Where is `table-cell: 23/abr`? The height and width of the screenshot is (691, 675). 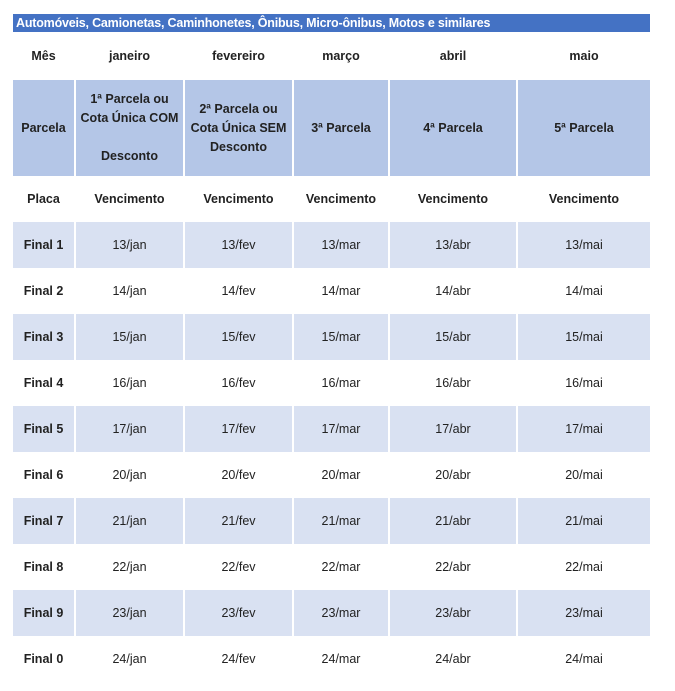 table-cell: 23/abr is located at coordinates (452, 613).